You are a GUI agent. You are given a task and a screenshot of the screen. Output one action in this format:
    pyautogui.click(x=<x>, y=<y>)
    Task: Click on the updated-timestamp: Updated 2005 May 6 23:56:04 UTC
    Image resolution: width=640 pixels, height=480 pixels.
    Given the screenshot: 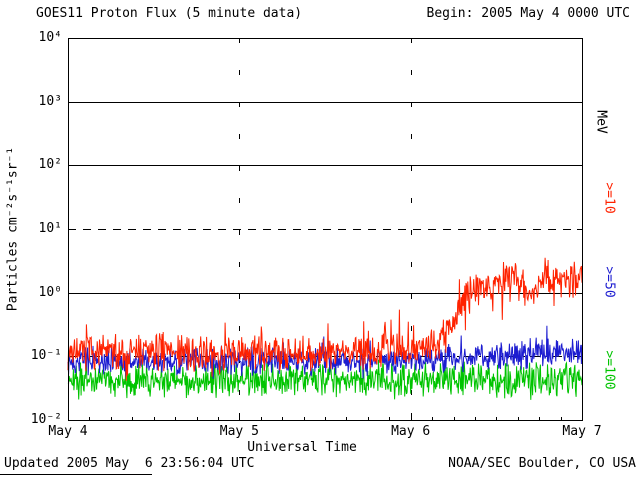 What is the action you would take?
    pyautogui.click(x=129, y=463)
    